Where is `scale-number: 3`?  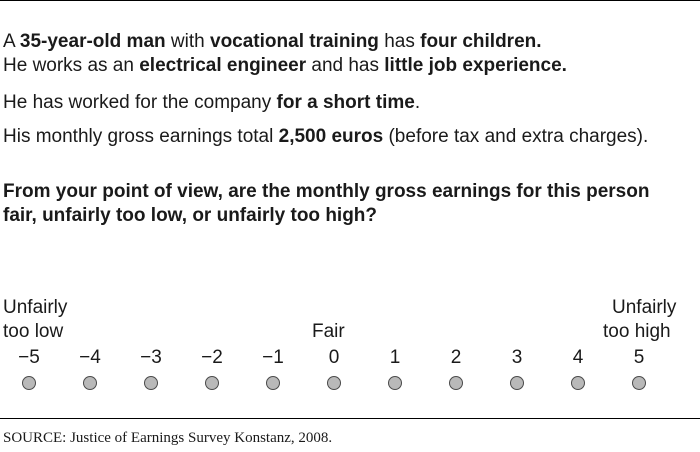 scale-number: 3 is located at coordinates (517, 357).